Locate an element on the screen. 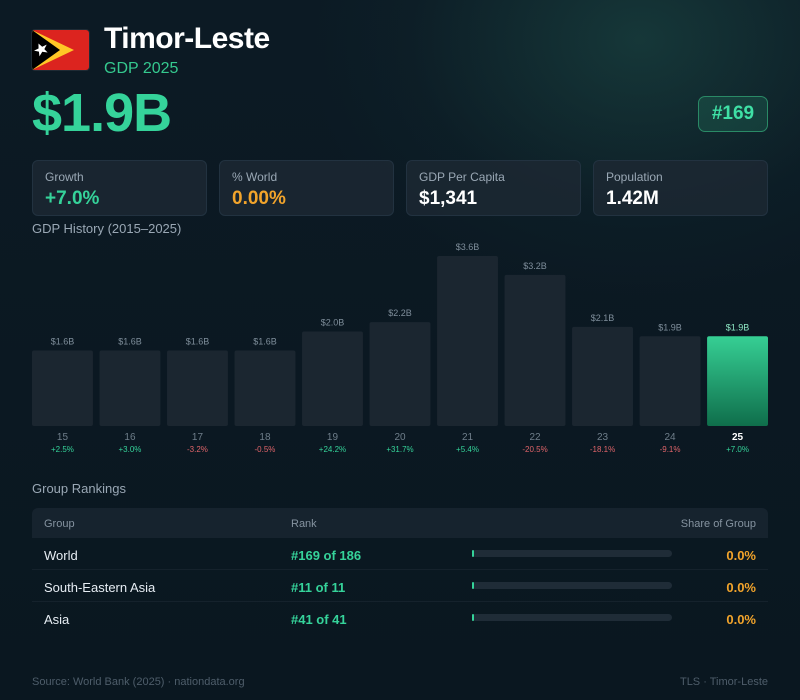  stat-label: Growth is located at coordinates (64, 177).